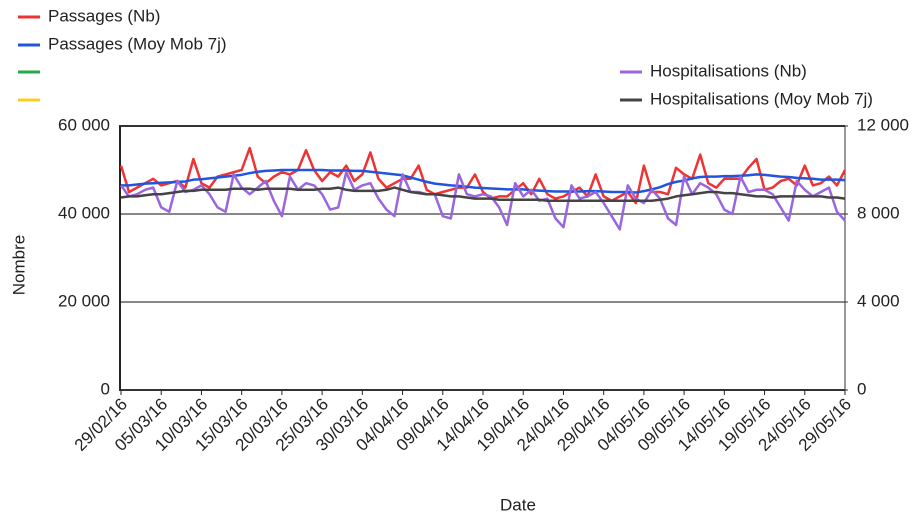 This screenshot has width=918, height=523. Describe the element at coordinates (84, 300) in the screenshot. I see `y-tick-label: 20 000` at that location.